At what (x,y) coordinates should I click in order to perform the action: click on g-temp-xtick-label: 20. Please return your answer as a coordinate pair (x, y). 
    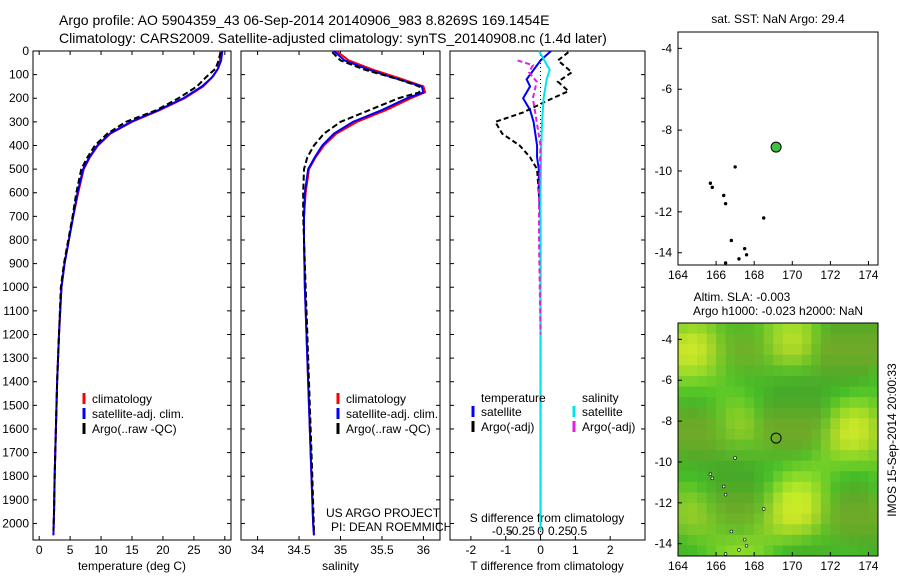
    Looking at the image, I should click on (163, 550).